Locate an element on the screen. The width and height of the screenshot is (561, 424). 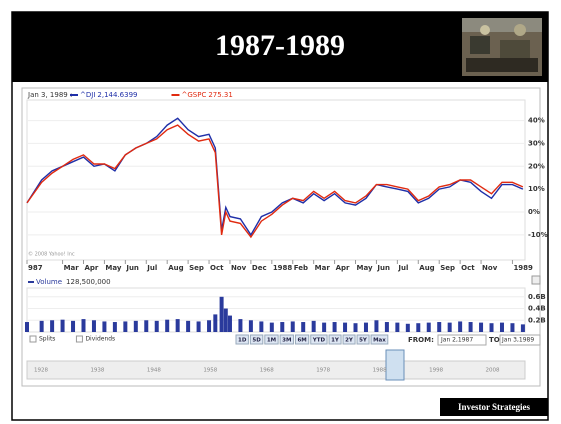
y-tick-label: 0.4B is located at coordinates (537, 309).